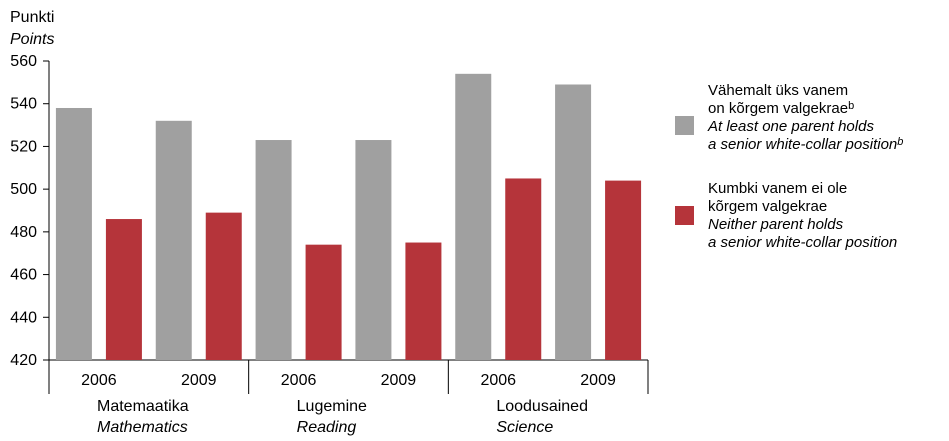 This screenshot has width=949, height=441. Describe the element at coordinates (791, 126) in the screenshot. I see `legend-label-senior-en-1: At least one parent holds` at that location.